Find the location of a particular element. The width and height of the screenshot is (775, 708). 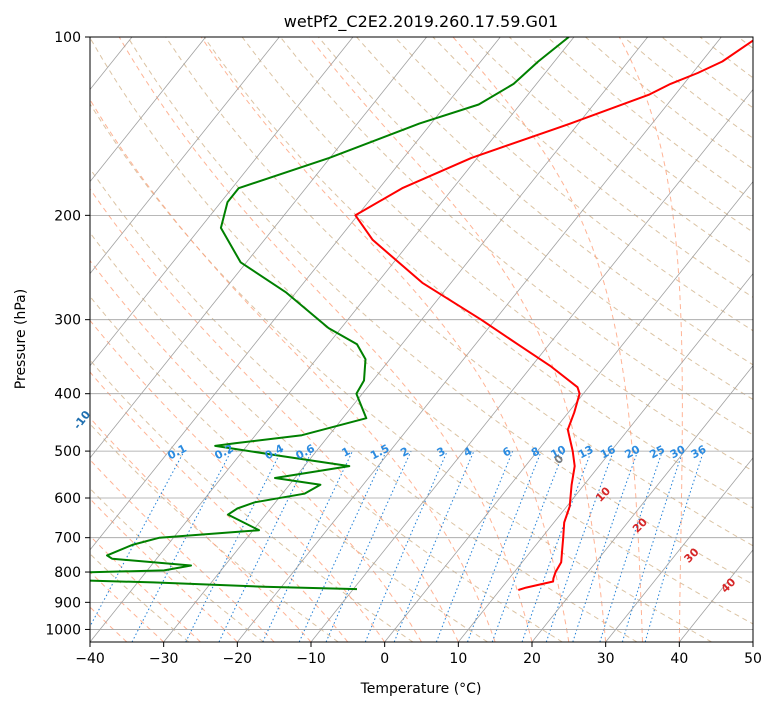

mixing-ratio-label: 20 is located at coordinates (633, 452).